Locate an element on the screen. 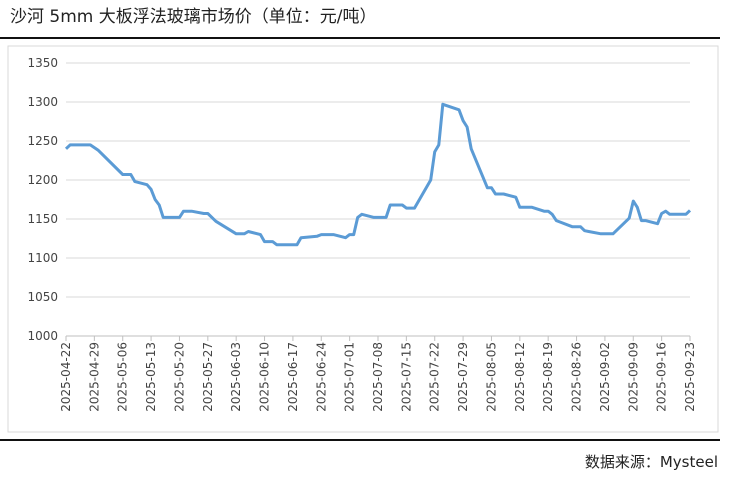  x-tick-label: 2025-08-12 is located at coordinates (520, 377).